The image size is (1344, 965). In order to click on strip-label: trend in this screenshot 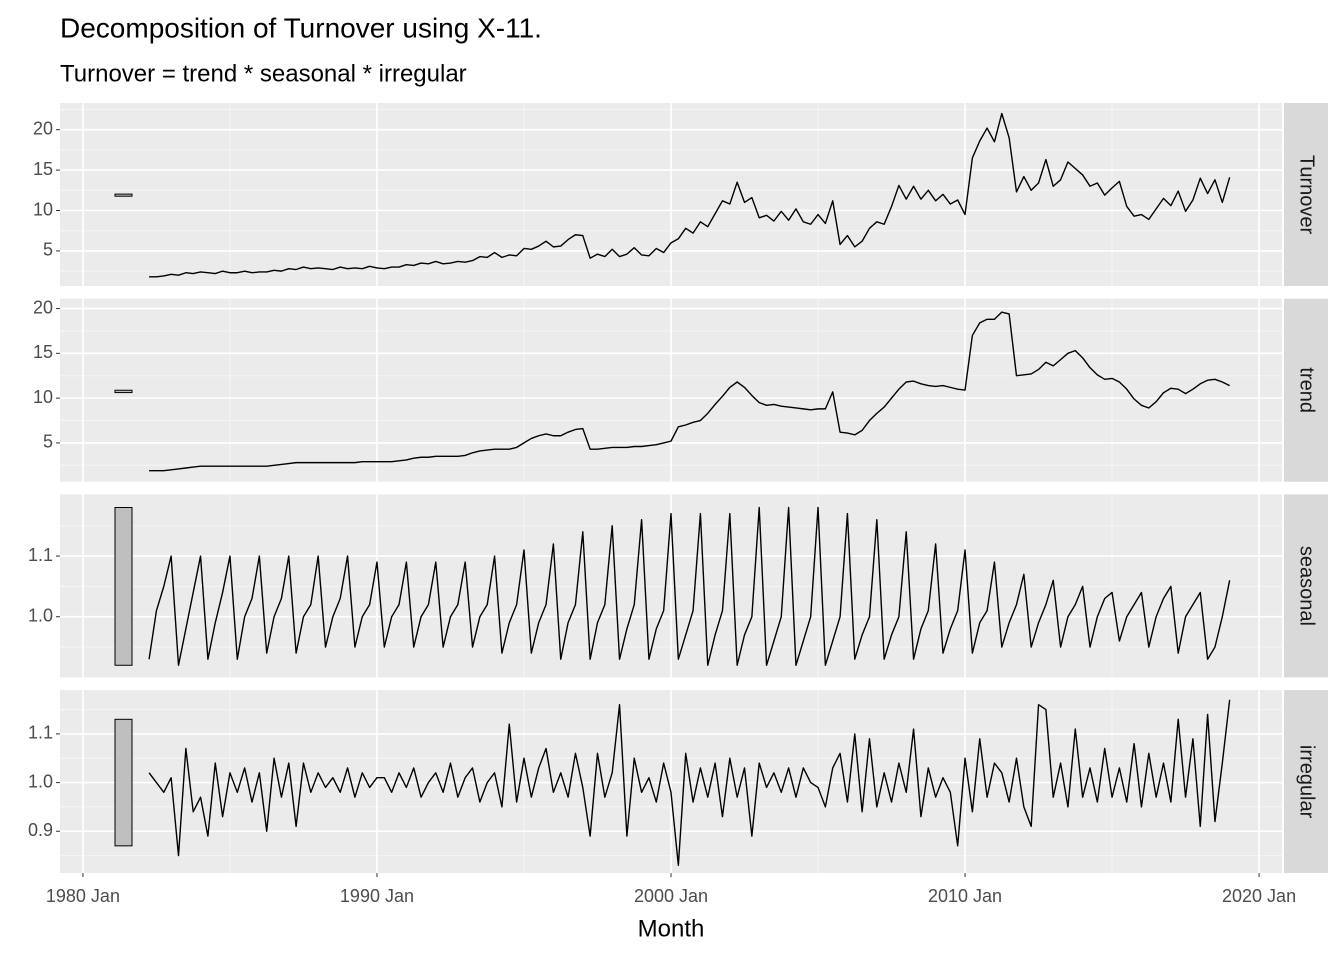, I will do `click(1307, 390)`.